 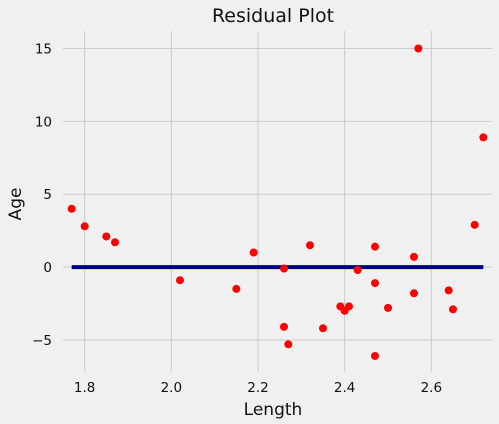 What do you see at coordinates (273, 16) in the screenshot?
I see `chart-title: Residual Plot` at bounding box center [273, 16].